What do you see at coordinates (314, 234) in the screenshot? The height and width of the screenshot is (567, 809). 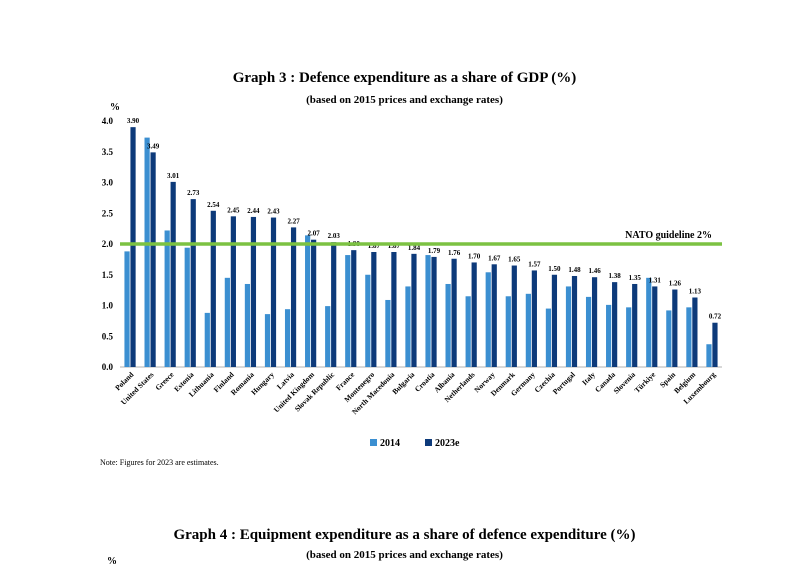 I see `data-label: 2.07` at bounding box center [314, 234].